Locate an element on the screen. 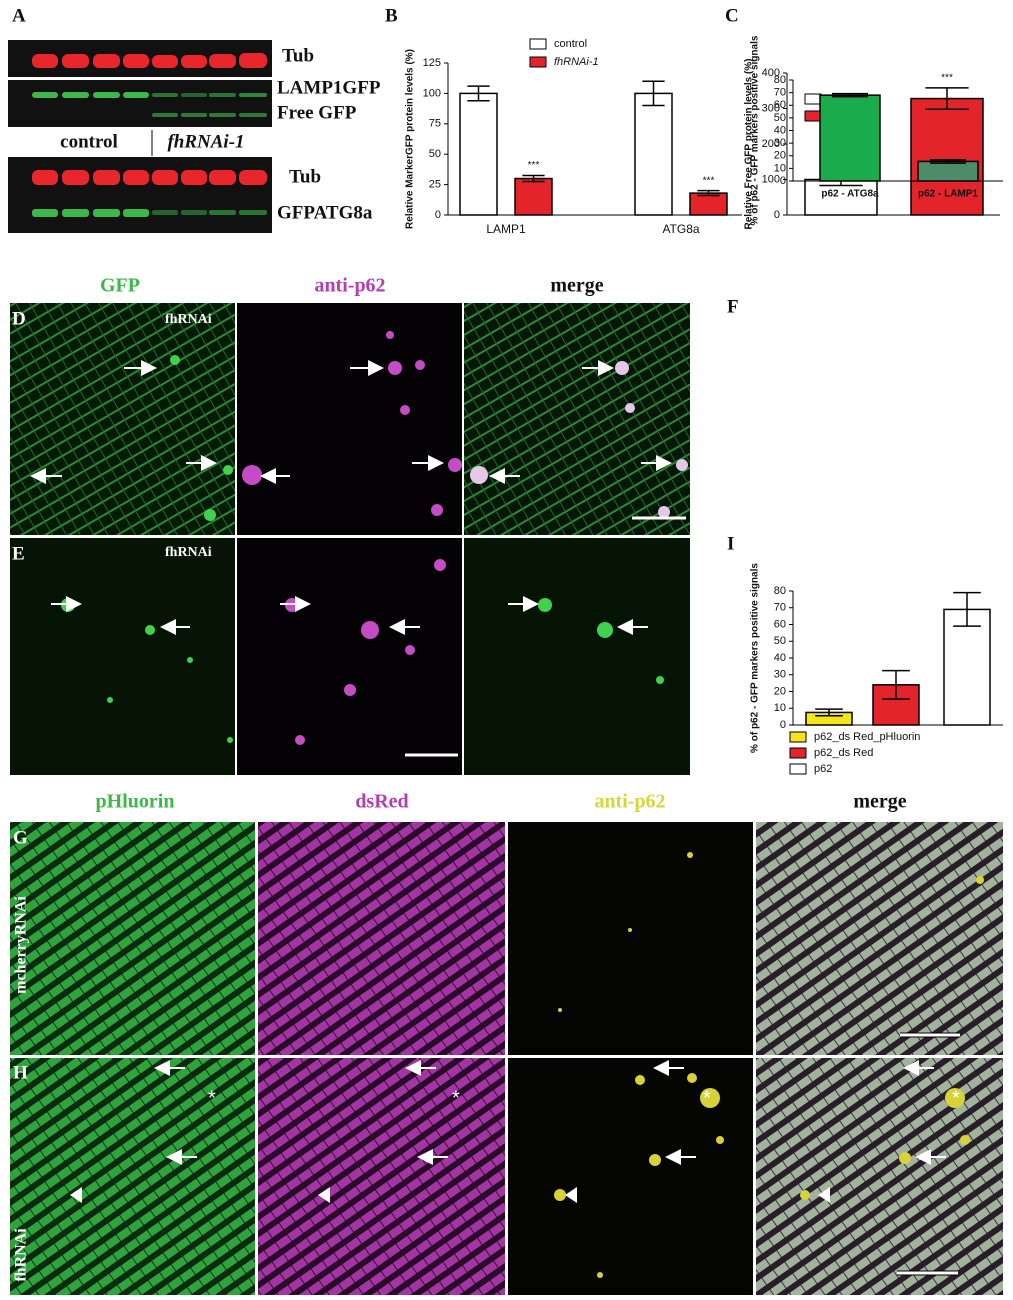  group-label: fhRNAi-1 is located at coordinates (205, 141).